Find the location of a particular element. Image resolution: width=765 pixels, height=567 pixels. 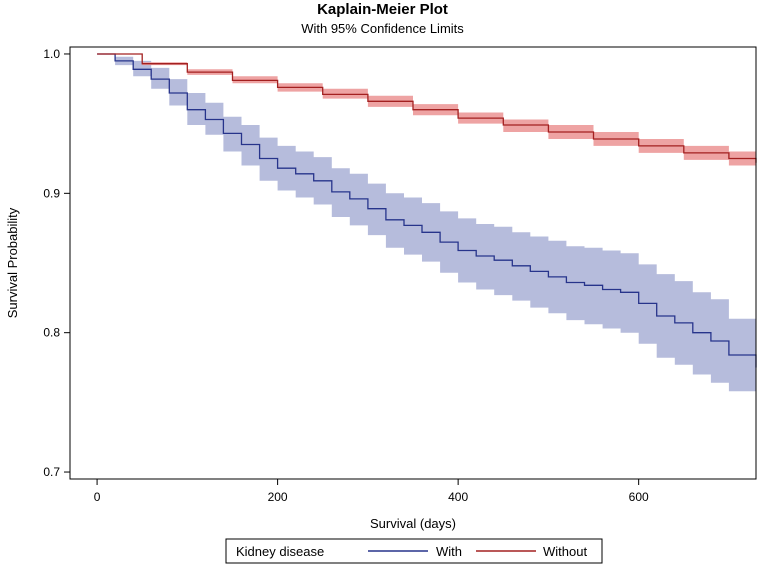

x-axis: 0 200 400 600 is located at coordinates (371, 491).